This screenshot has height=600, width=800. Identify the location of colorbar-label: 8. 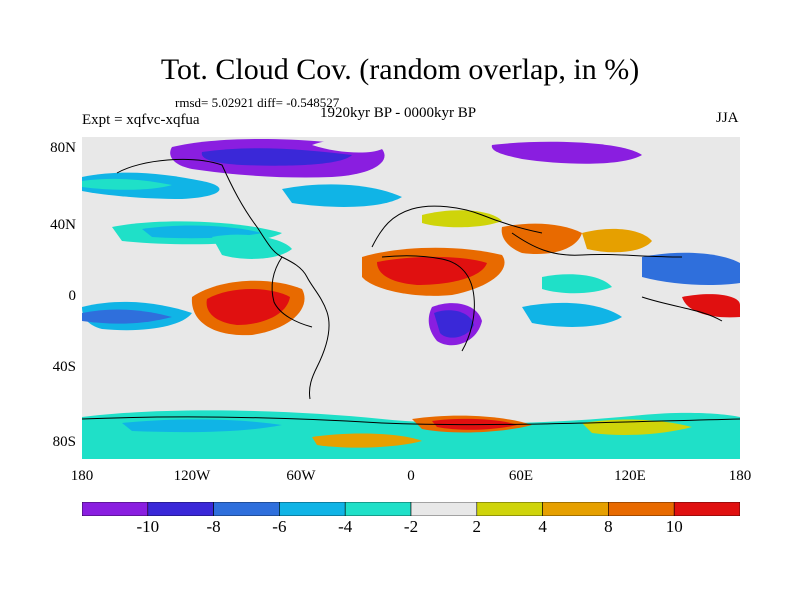
(608, 526).